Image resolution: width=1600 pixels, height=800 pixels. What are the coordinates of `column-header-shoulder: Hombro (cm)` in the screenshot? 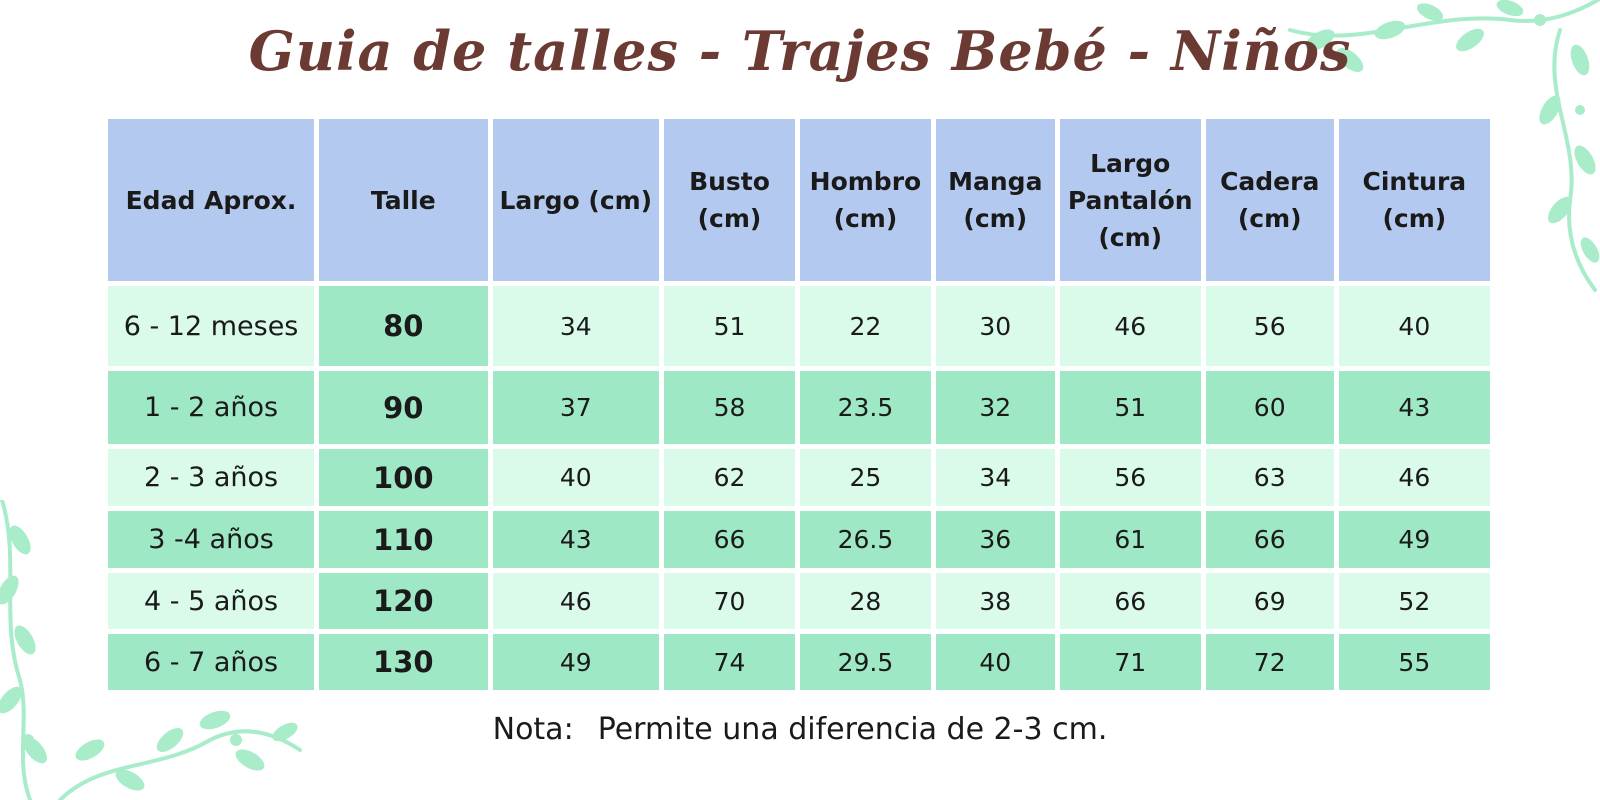 It's located at (865, 200).